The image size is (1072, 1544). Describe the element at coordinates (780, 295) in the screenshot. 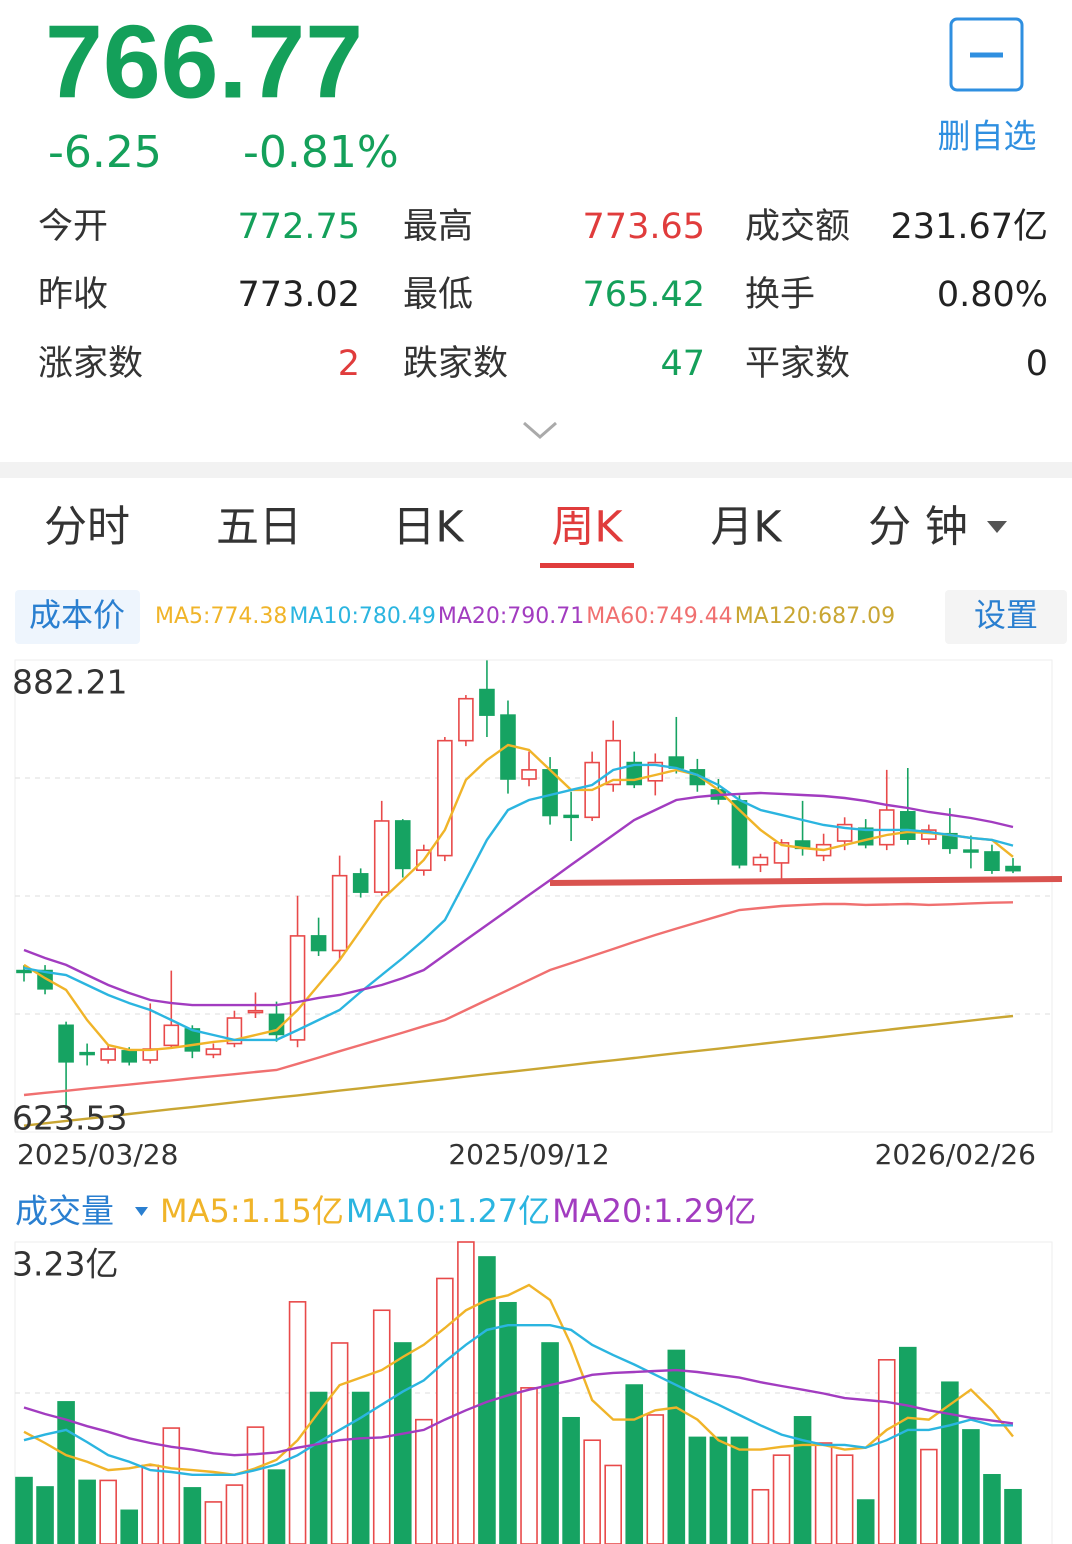

I see `stat-label: 换手` at that location.